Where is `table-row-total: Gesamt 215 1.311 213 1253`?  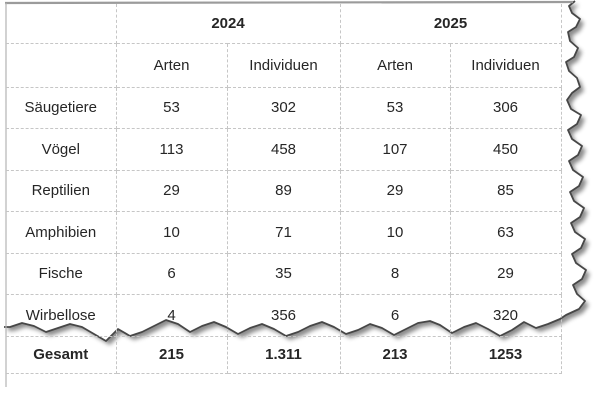
table-row-total: Gesamt 215 1.311 213 1253 is located at coordinates (284, 354).